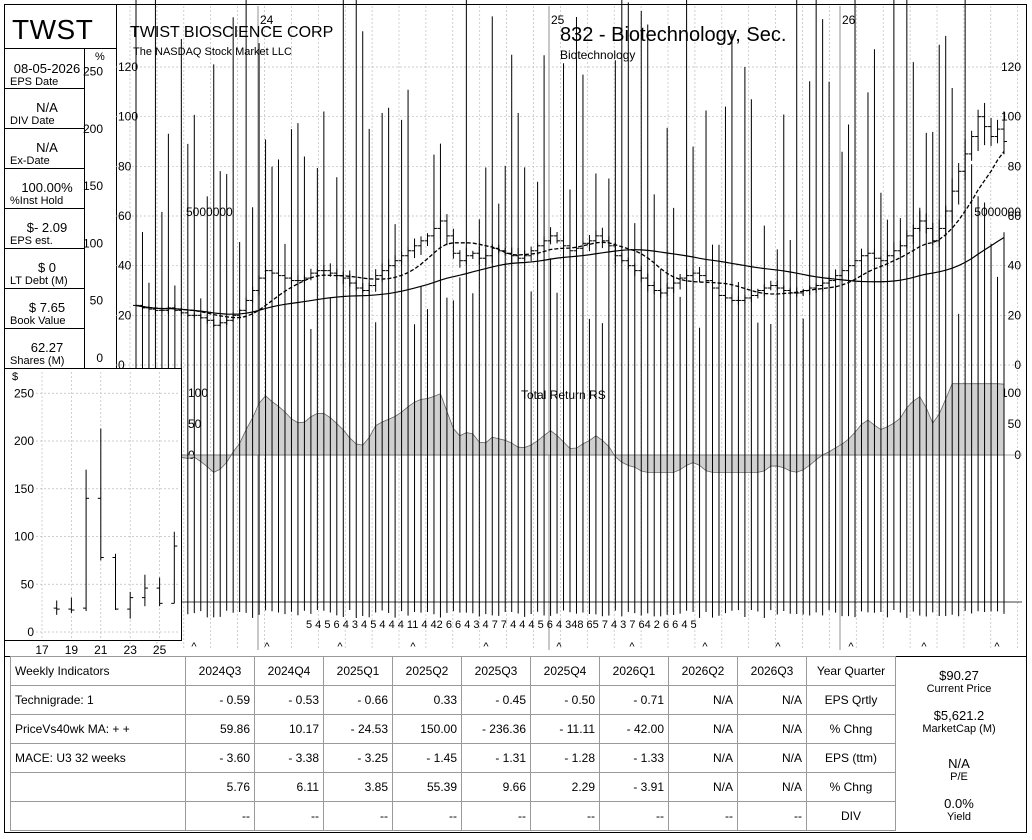  I want to click on rs-area, so click(570, 428).